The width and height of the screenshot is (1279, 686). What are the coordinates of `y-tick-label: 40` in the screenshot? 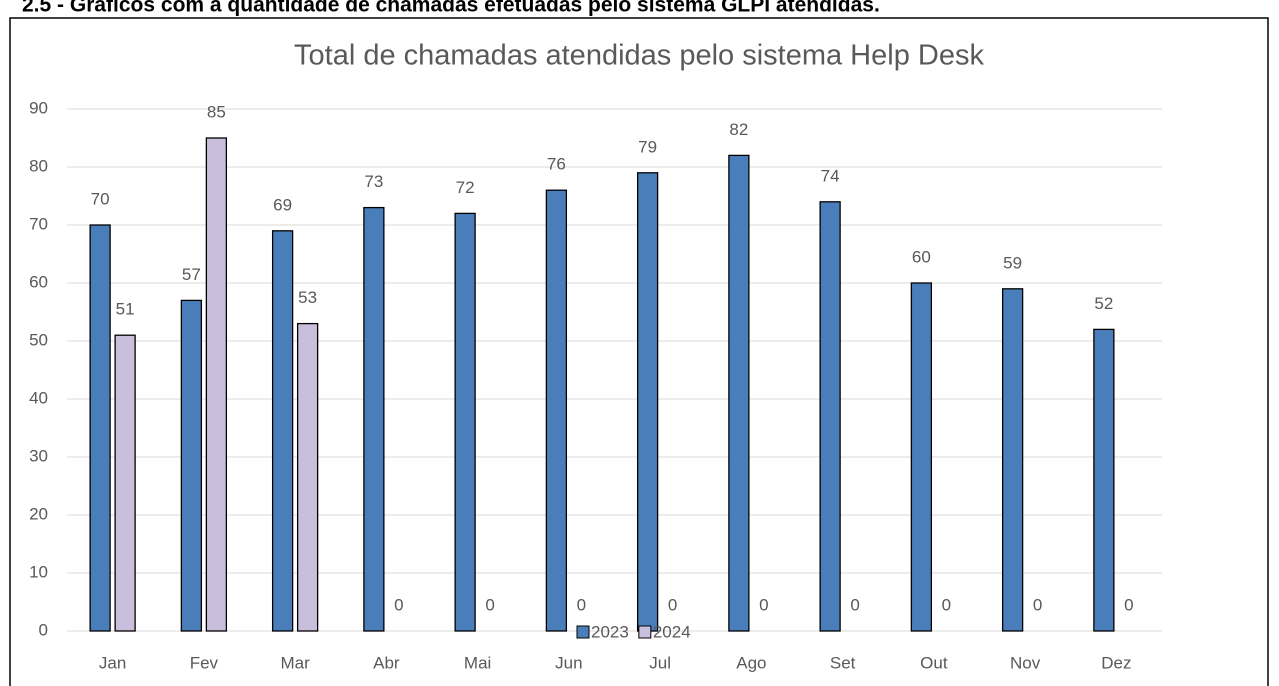 It's located at (38, 397).